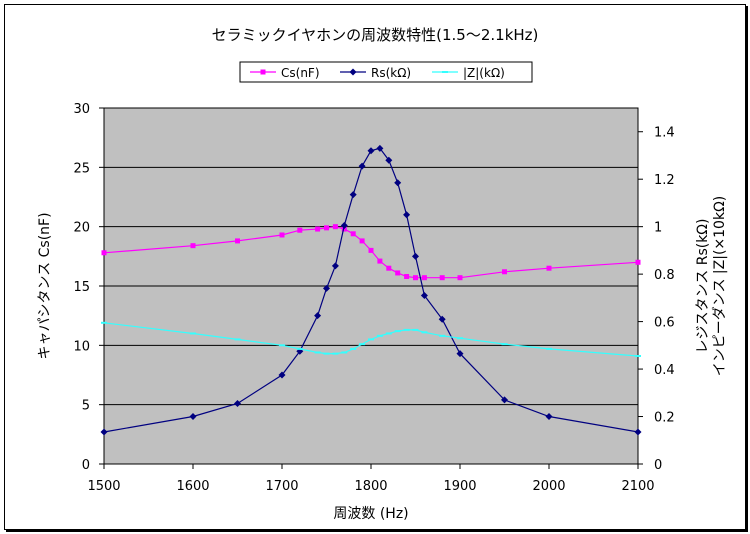  I want to click on y-right-tick-label: 0.4, so click(664, 370).